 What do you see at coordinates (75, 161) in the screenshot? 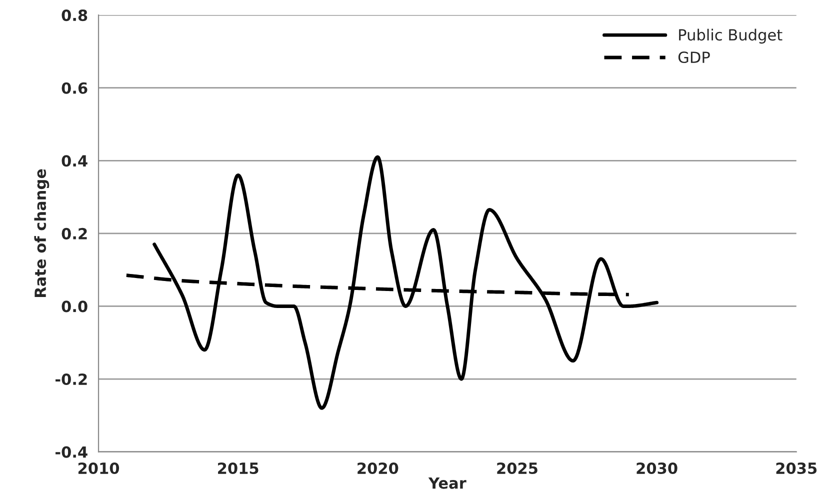
I see `y-tick-label: 0.4` at bounding box center [75, 161].